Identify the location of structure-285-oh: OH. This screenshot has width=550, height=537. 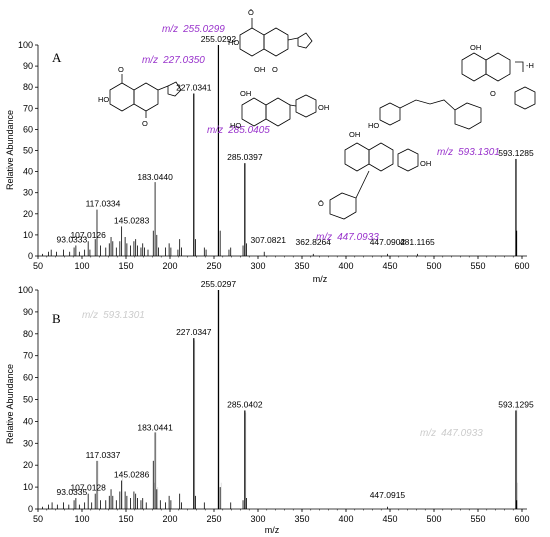
(245, 93).